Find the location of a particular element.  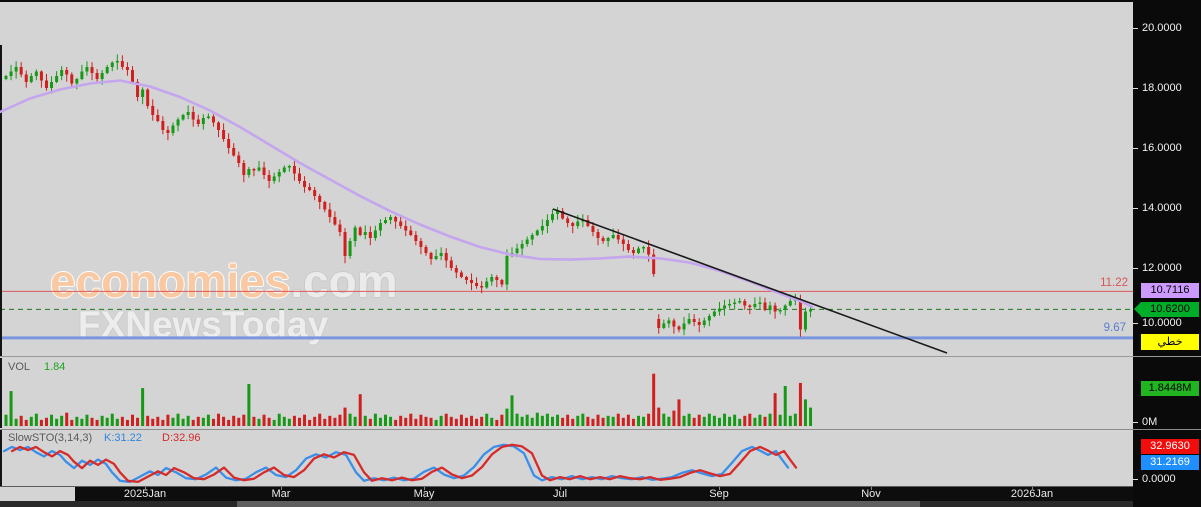

x-label-2025jan: 2025Jan is located at coordinates (145, 494).